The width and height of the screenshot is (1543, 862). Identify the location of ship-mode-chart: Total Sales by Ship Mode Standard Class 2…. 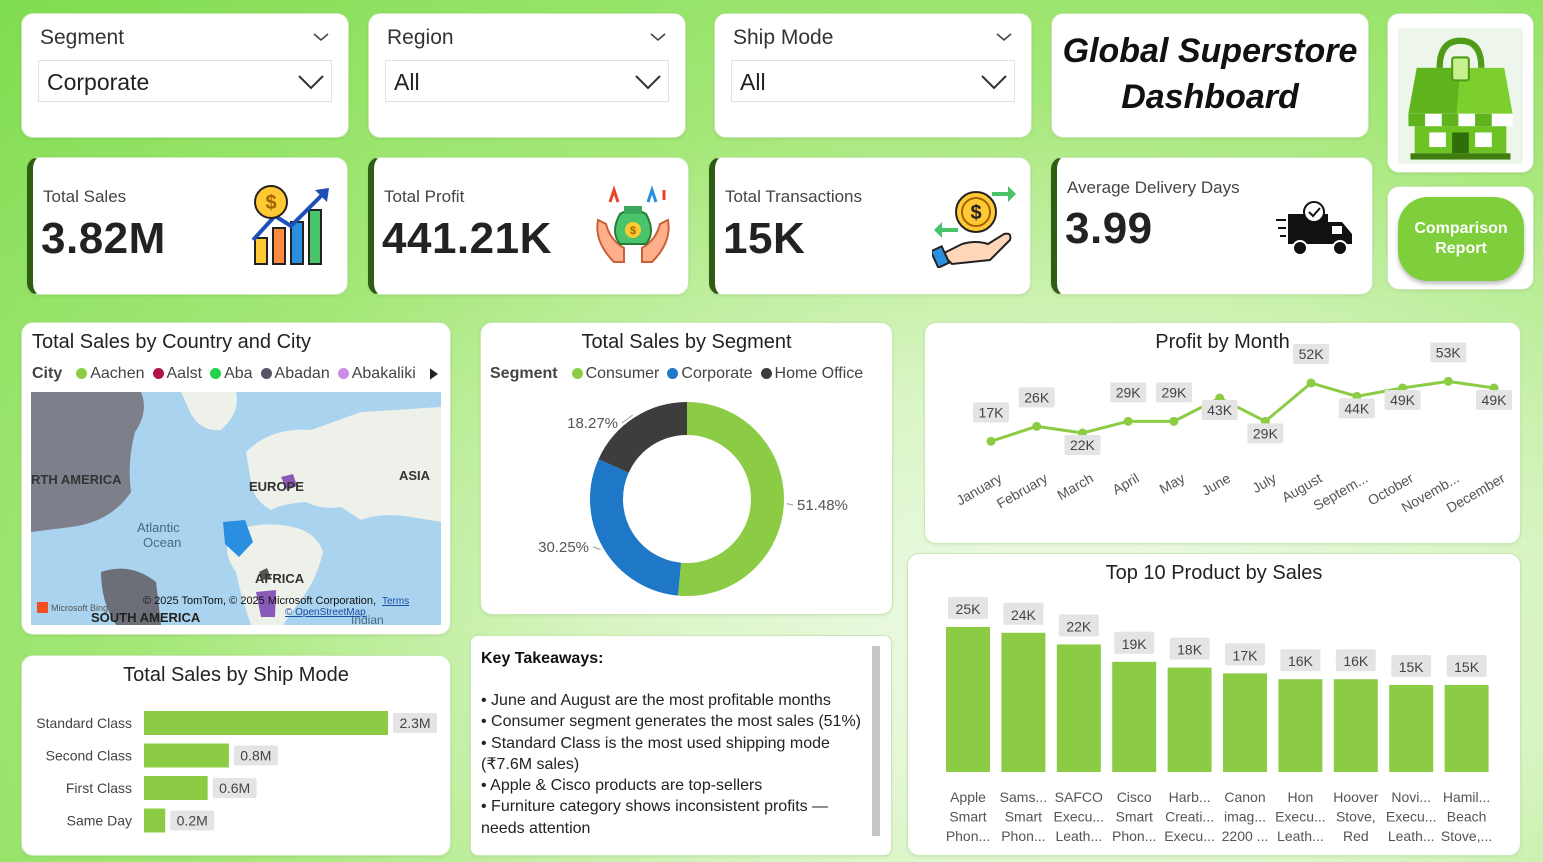
(236, 755).